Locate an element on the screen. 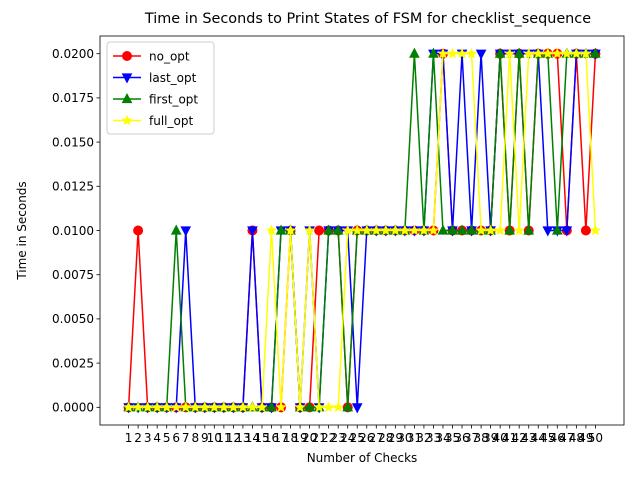 This screenshot has width=640, height=480. x-tick-label: 12 is located at coordinates (233, 438).